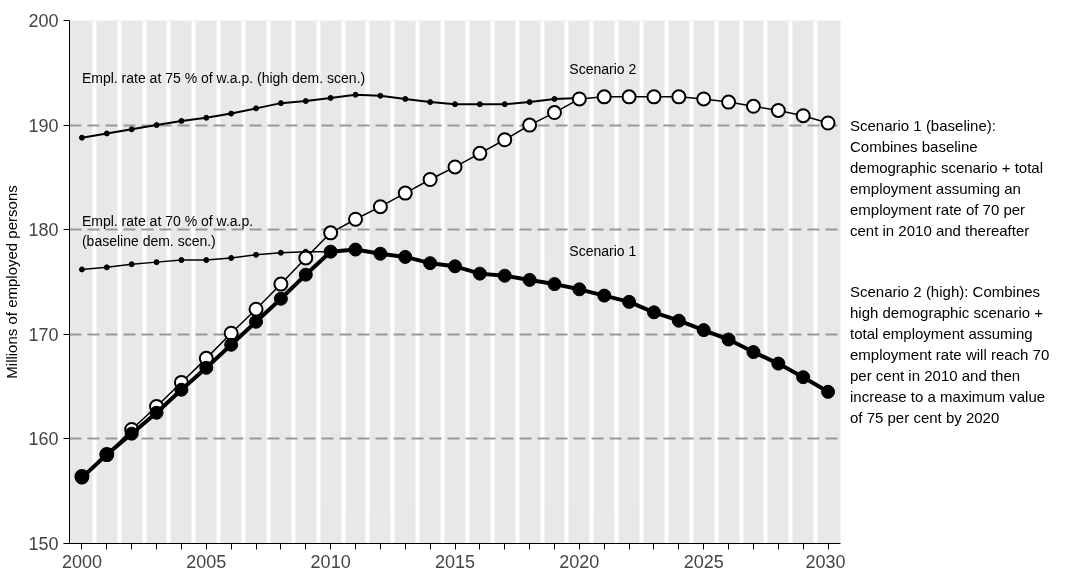 The image size is (1074, 583). I want to click on x-tick-label: 2010, so click(330, 561).